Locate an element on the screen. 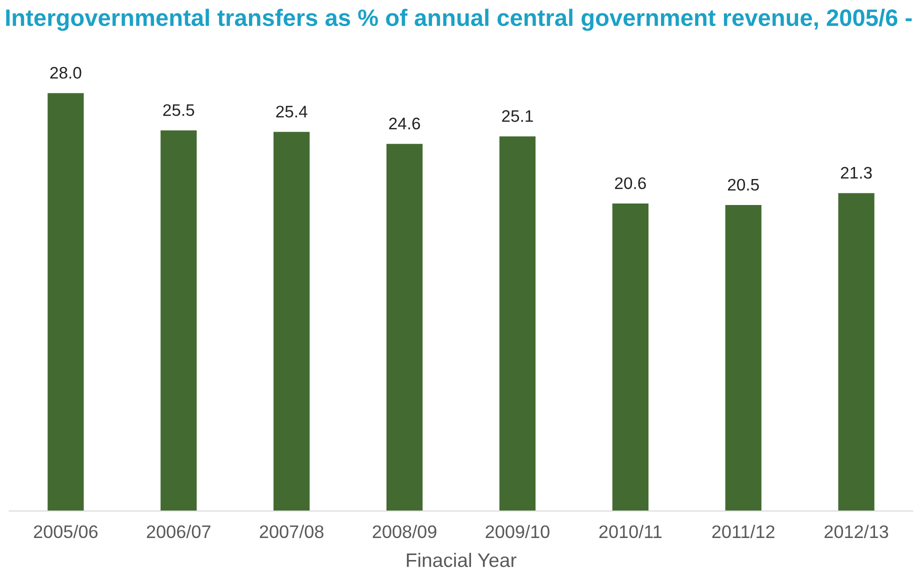 The width and height of the screenshot is (922, 584). data-label: 28.0 is located at coordinates (66, 72).